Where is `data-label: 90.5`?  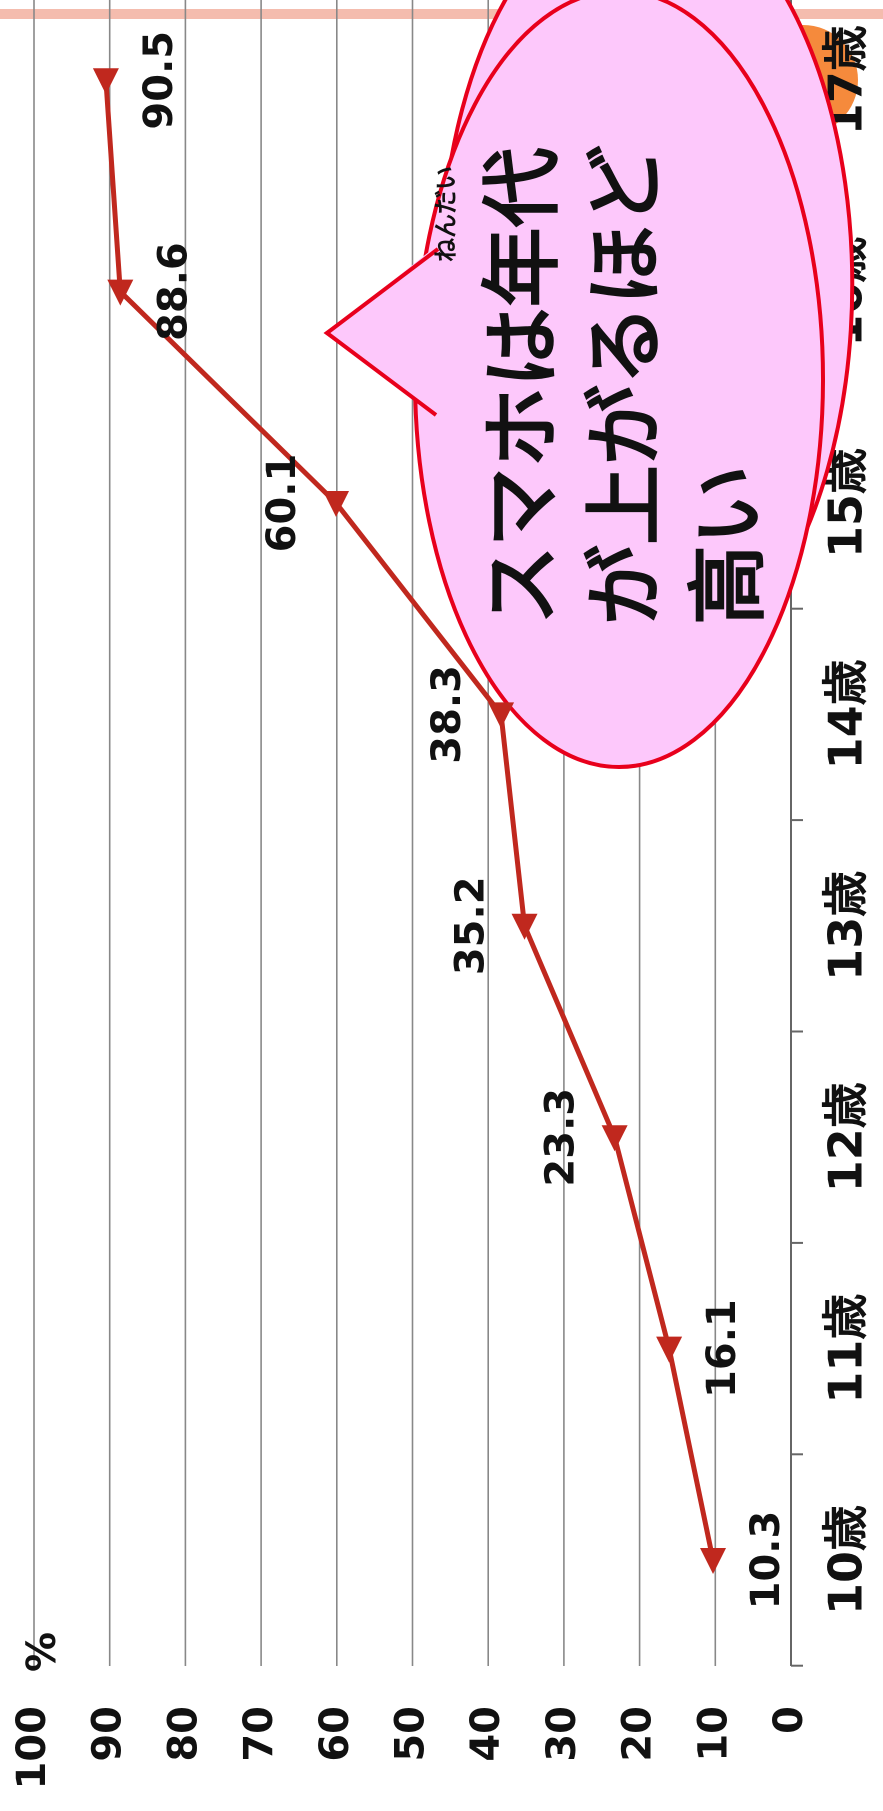 data-label: 90.5 is located at coordinates (159, 80).